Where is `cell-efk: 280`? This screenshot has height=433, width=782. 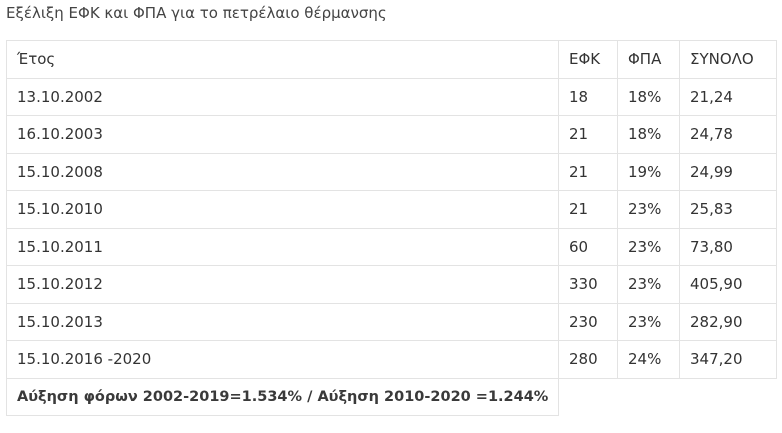 cell-efk: 280 is located at coordinates (588, 359).